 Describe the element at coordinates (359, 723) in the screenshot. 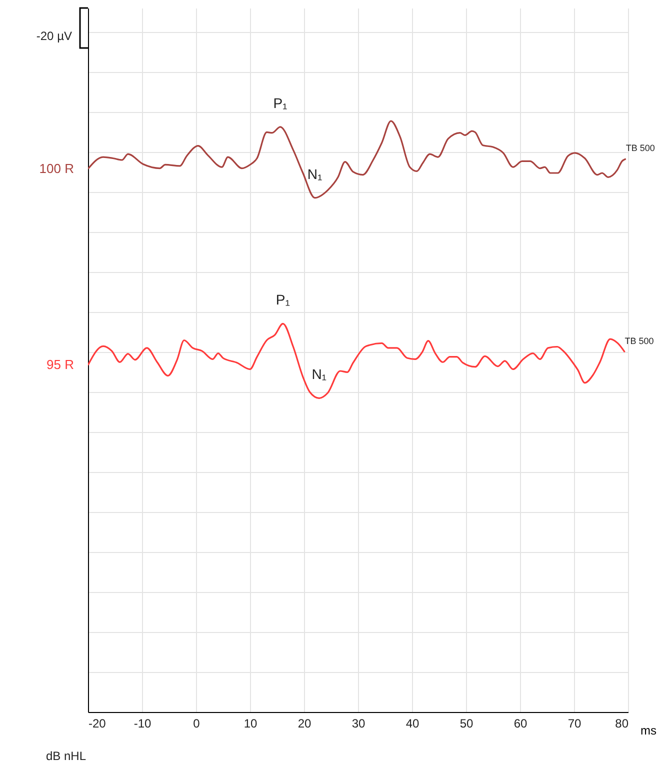

I see `x-tick-label: 30` at that location.